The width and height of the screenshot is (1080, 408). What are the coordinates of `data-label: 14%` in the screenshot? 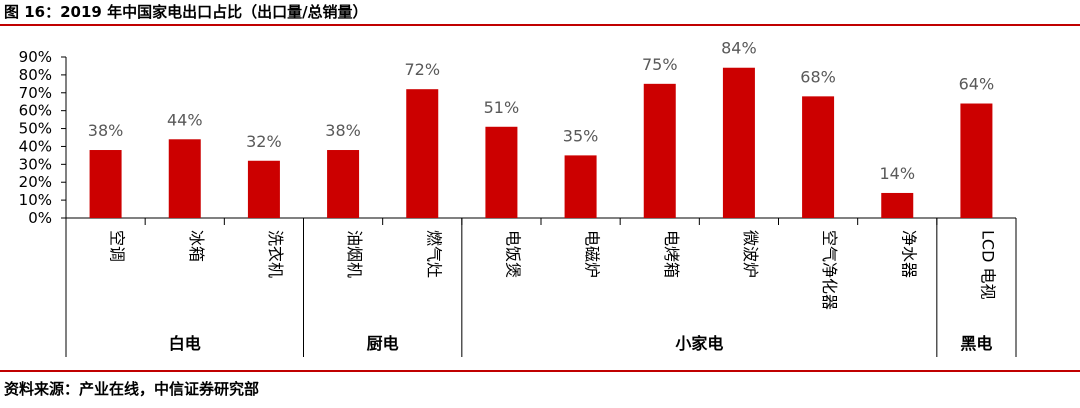 It's located at (897, 173).